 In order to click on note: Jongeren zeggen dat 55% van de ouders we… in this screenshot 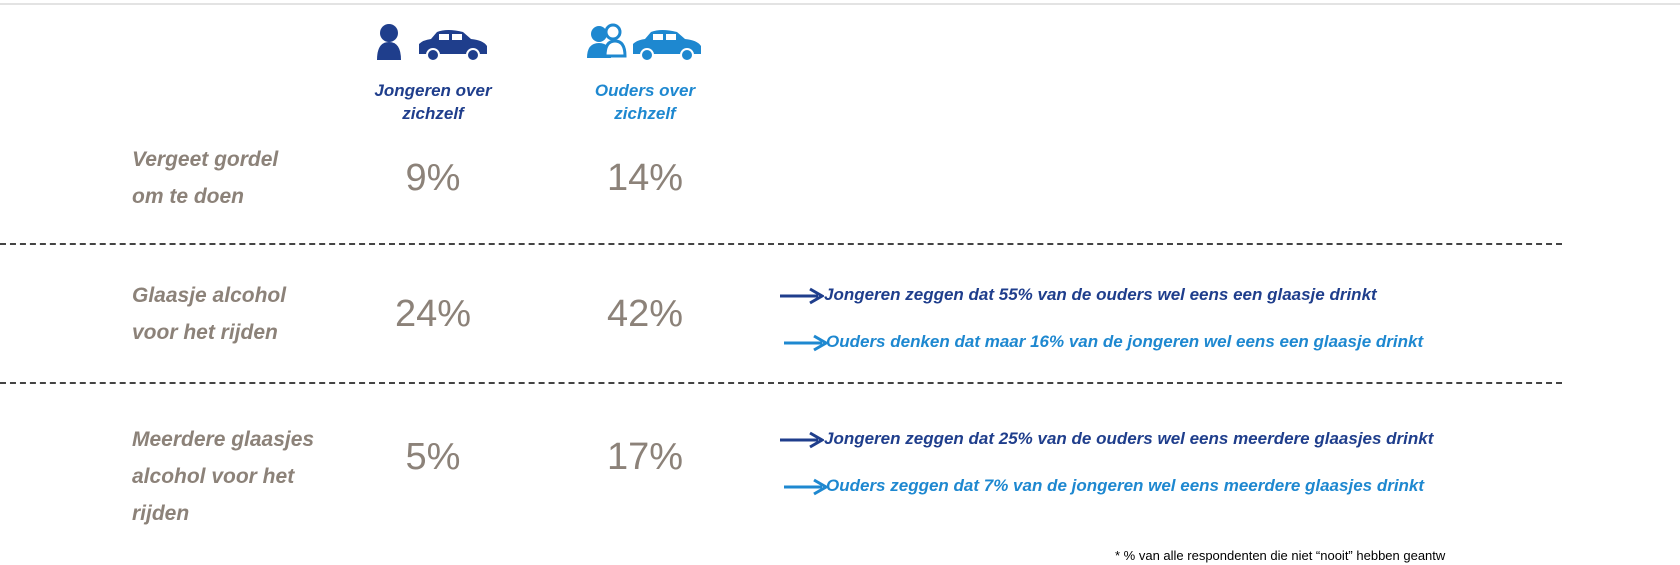, I will do `click(1100, 294)`.